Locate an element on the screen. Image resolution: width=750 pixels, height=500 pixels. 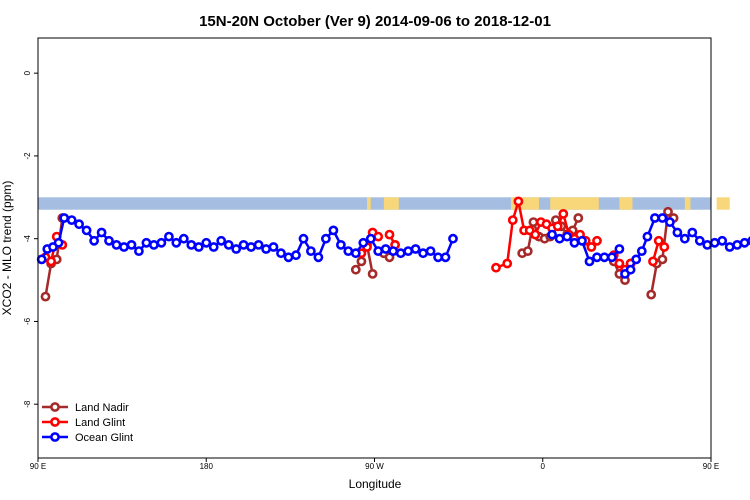
y-axis: 0 -2 -4 -6 -8 is located at coordinates (30, 239).